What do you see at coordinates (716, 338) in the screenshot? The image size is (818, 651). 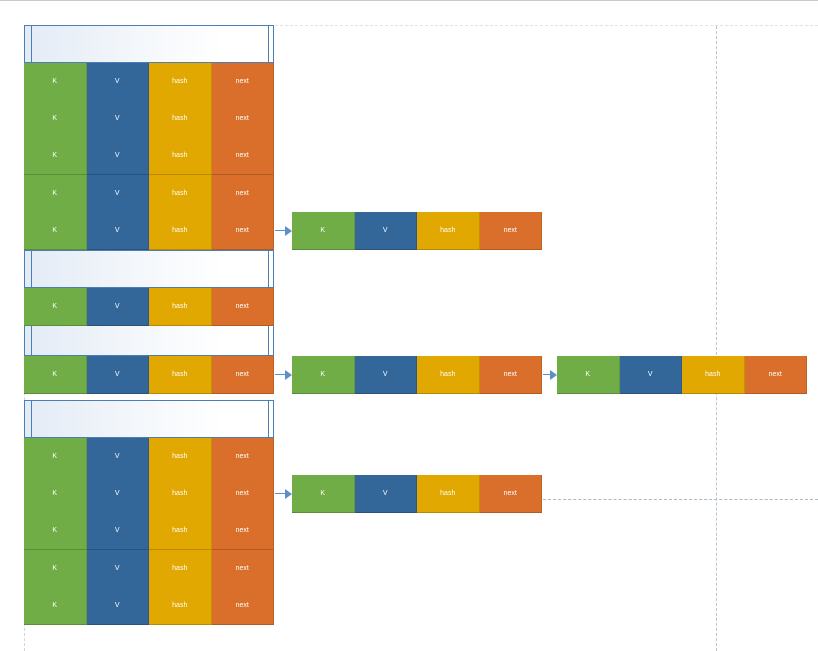 I see `guide-line-vertical` at bounding box center [716, 338].